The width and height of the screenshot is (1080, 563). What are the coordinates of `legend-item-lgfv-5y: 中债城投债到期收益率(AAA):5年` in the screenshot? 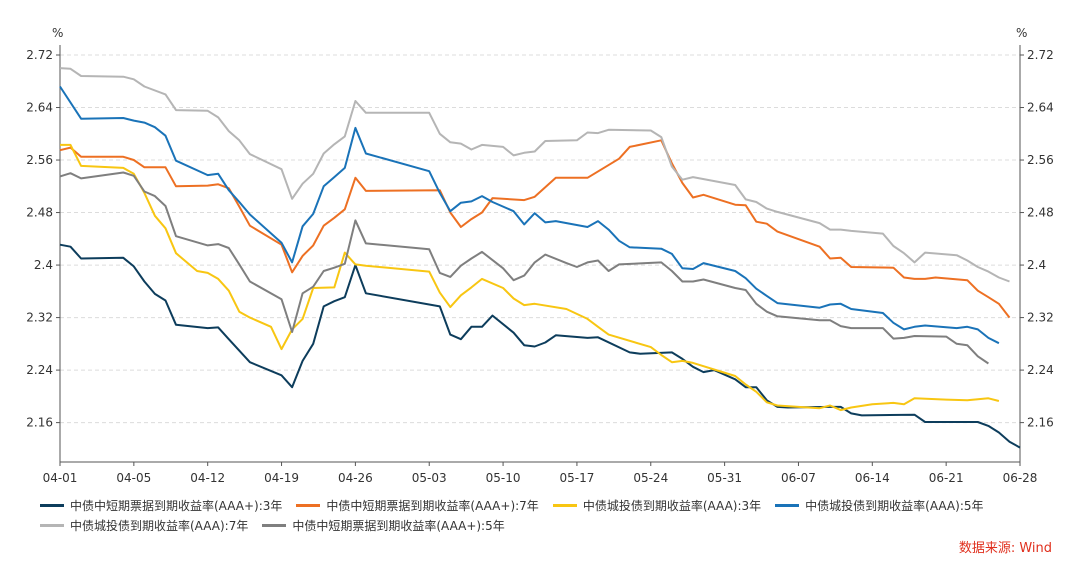 It's located at (879, 505).